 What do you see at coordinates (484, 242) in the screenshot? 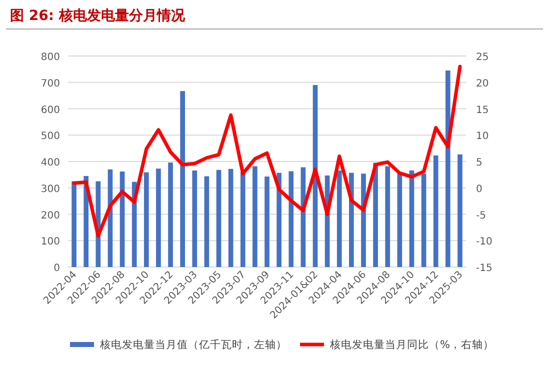
I see `y2-tick-label: -10` at bounding box center [484, 242].